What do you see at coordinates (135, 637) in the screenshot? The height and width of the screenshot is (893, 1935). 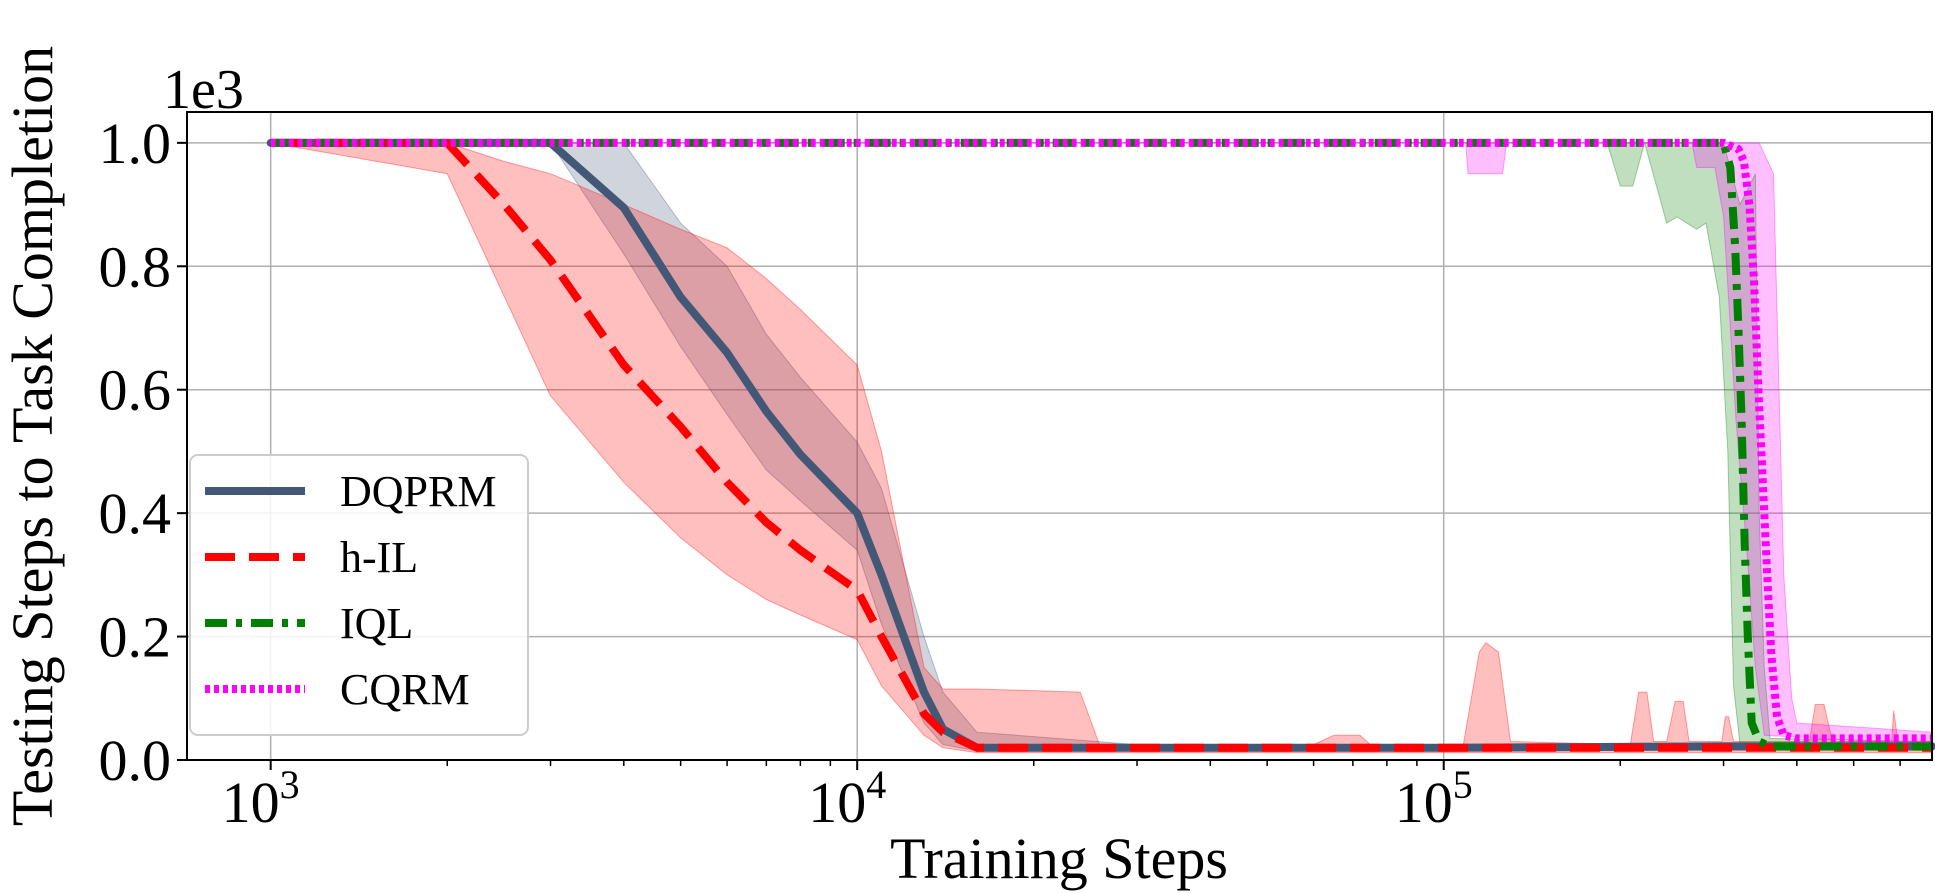 I see `y-tick-label: 0.2` at bounding box center [135, 637].